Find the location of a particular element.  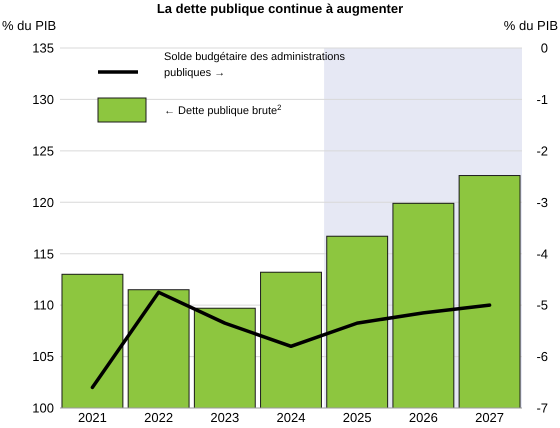

x-tick-label: 2025 is located at coordinates (357, 417).